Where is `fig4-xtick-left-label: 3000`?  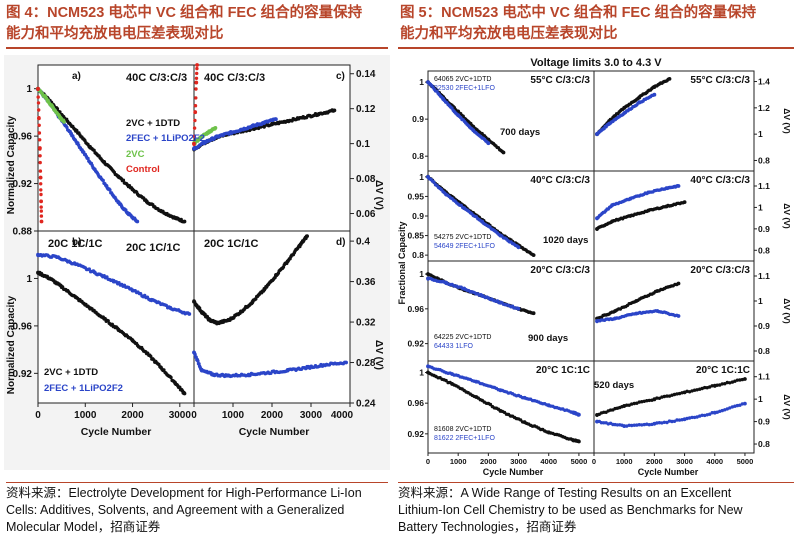
fig4-xtick-left-label: 3000 is located at coordinates (180, 415).